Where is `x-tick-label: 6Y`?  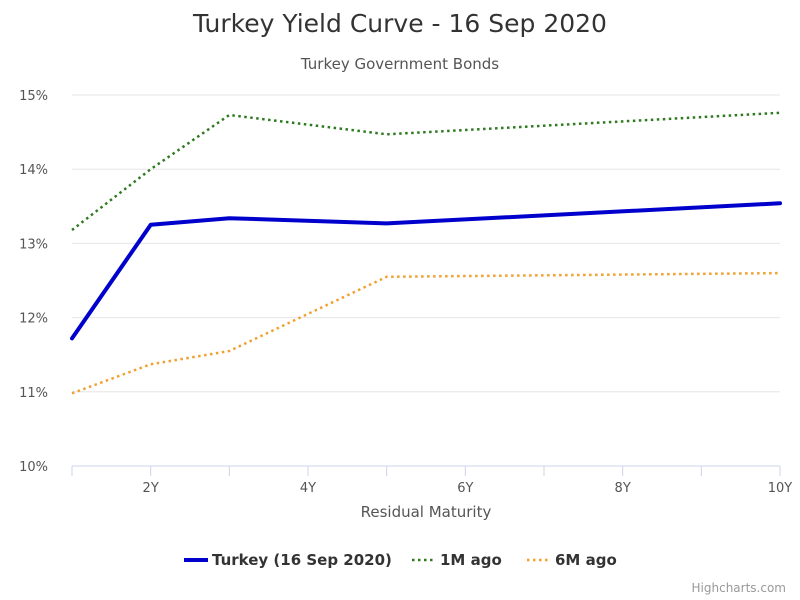
x-tick-label: 6Y is located at coordinates (465, 488).